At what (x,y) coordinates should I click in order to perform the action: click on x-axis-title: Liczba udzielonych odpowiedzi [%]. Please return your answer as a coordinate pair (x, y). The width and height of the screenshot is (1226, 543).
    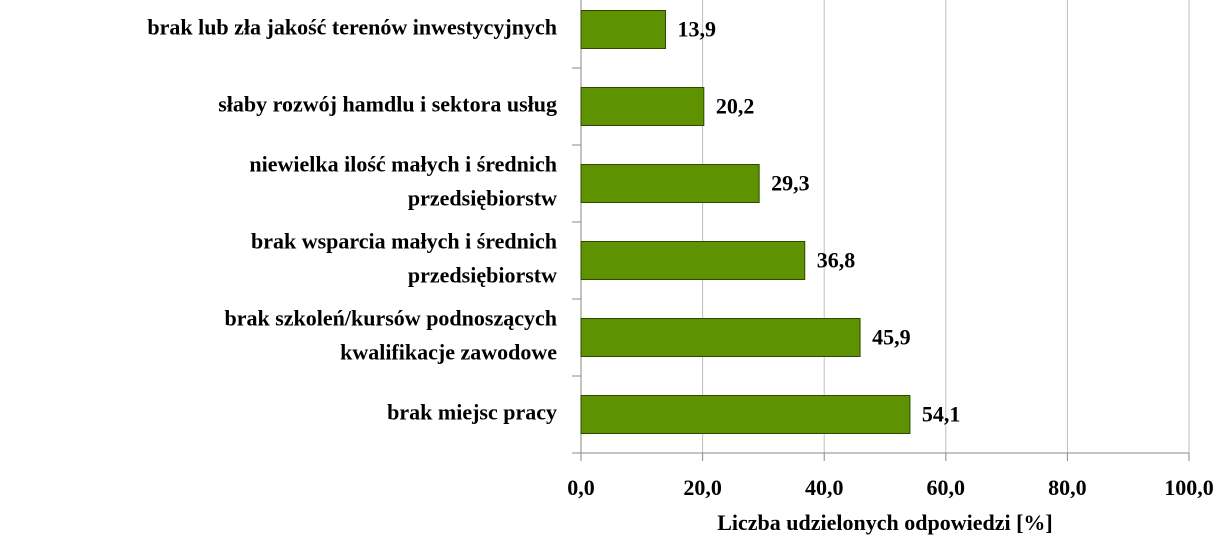
    Looking at the image, I should click on (885, 522).